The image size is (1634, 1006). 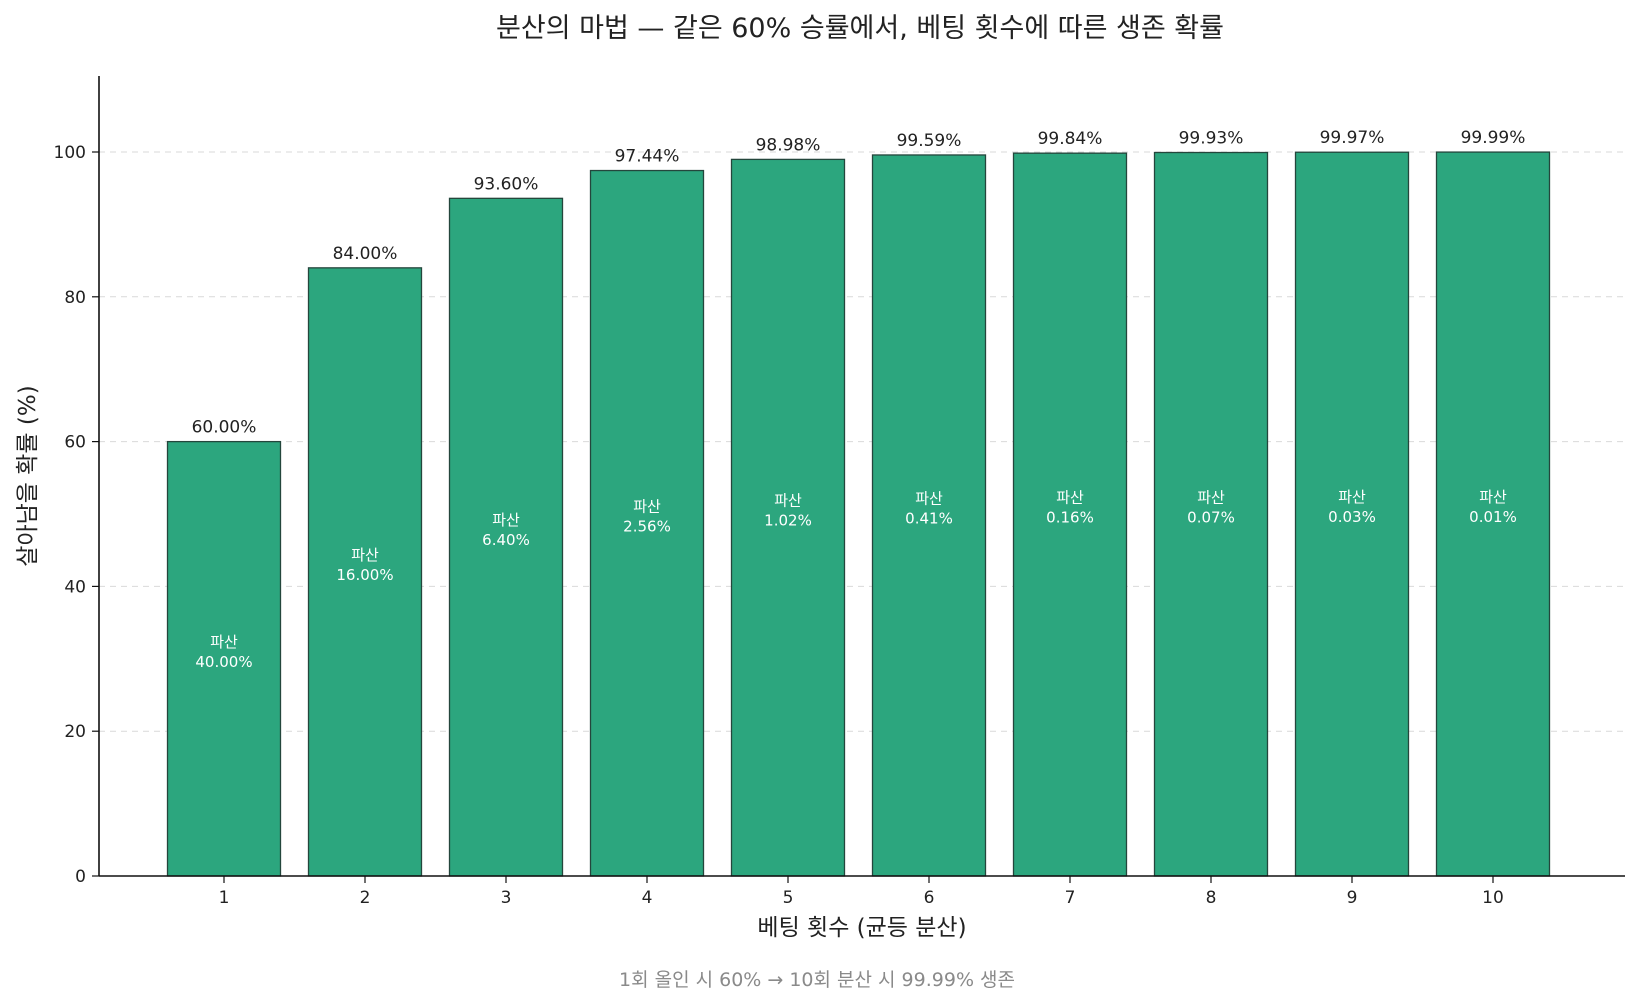 I want to click on x-tick-label: 2, so click(x=365, y=898).